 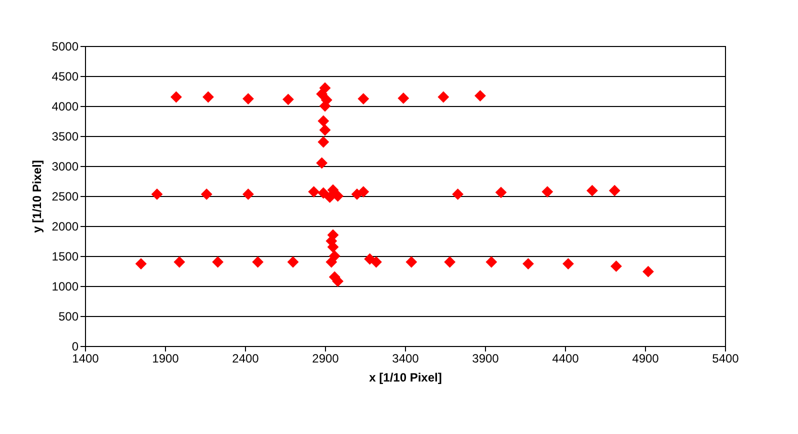 What do you see at coordinates (65, 227) in the screenshot?
I see `y-tick-label: 2000` at bounding box center [65, 227].